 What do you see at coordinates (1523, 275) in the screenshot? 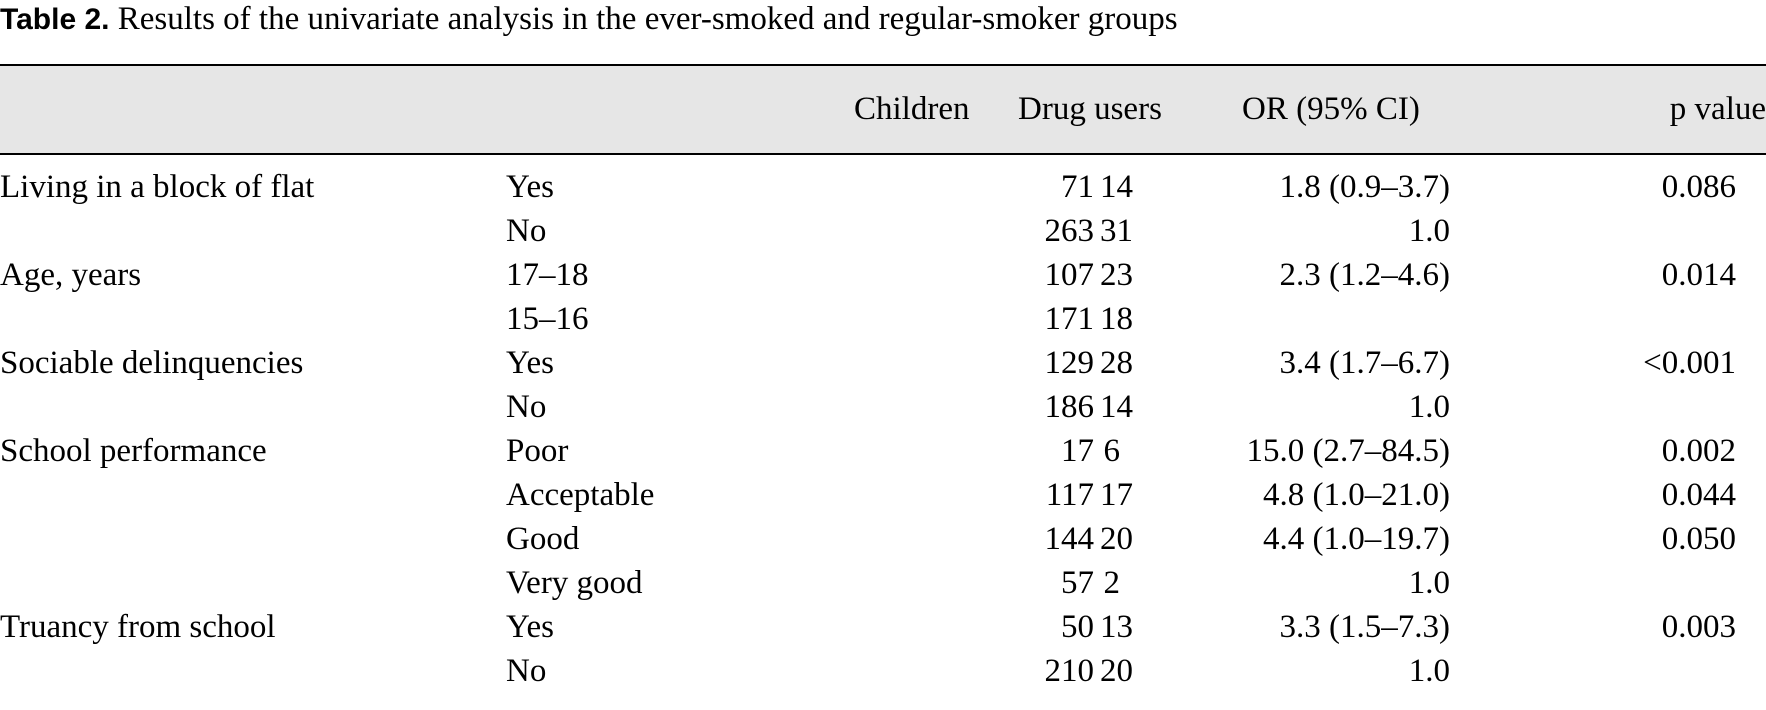
I see `cell-or-and-p: 2.3 (1.2–4.6) 0.014` at bounding box center [1523, 275].